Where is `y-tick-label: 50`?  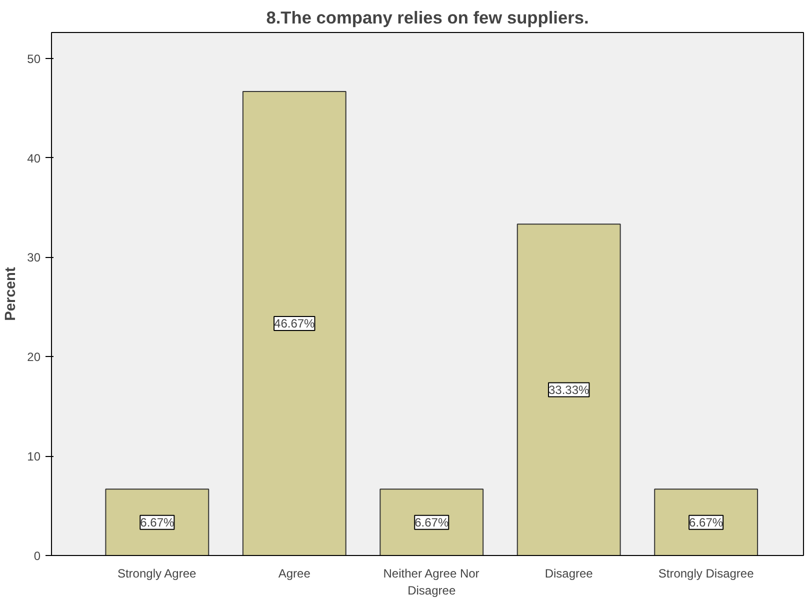
y-tick-label: 50 is located at coordinates (34, 59).